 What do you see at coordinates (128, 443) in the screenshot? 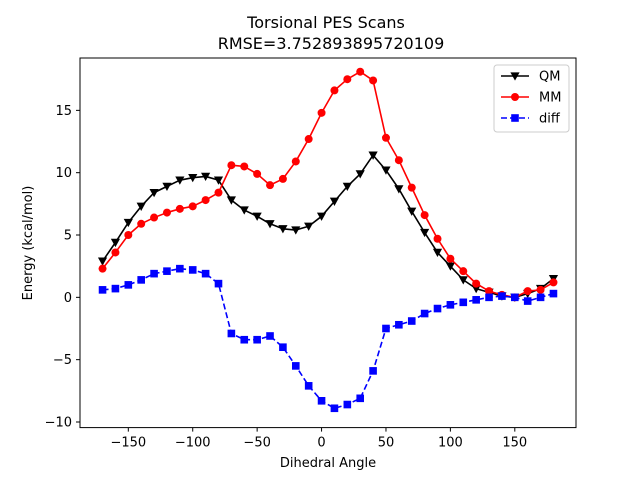
I see `x-tick-label: −150` at bounding box center [128, 443].